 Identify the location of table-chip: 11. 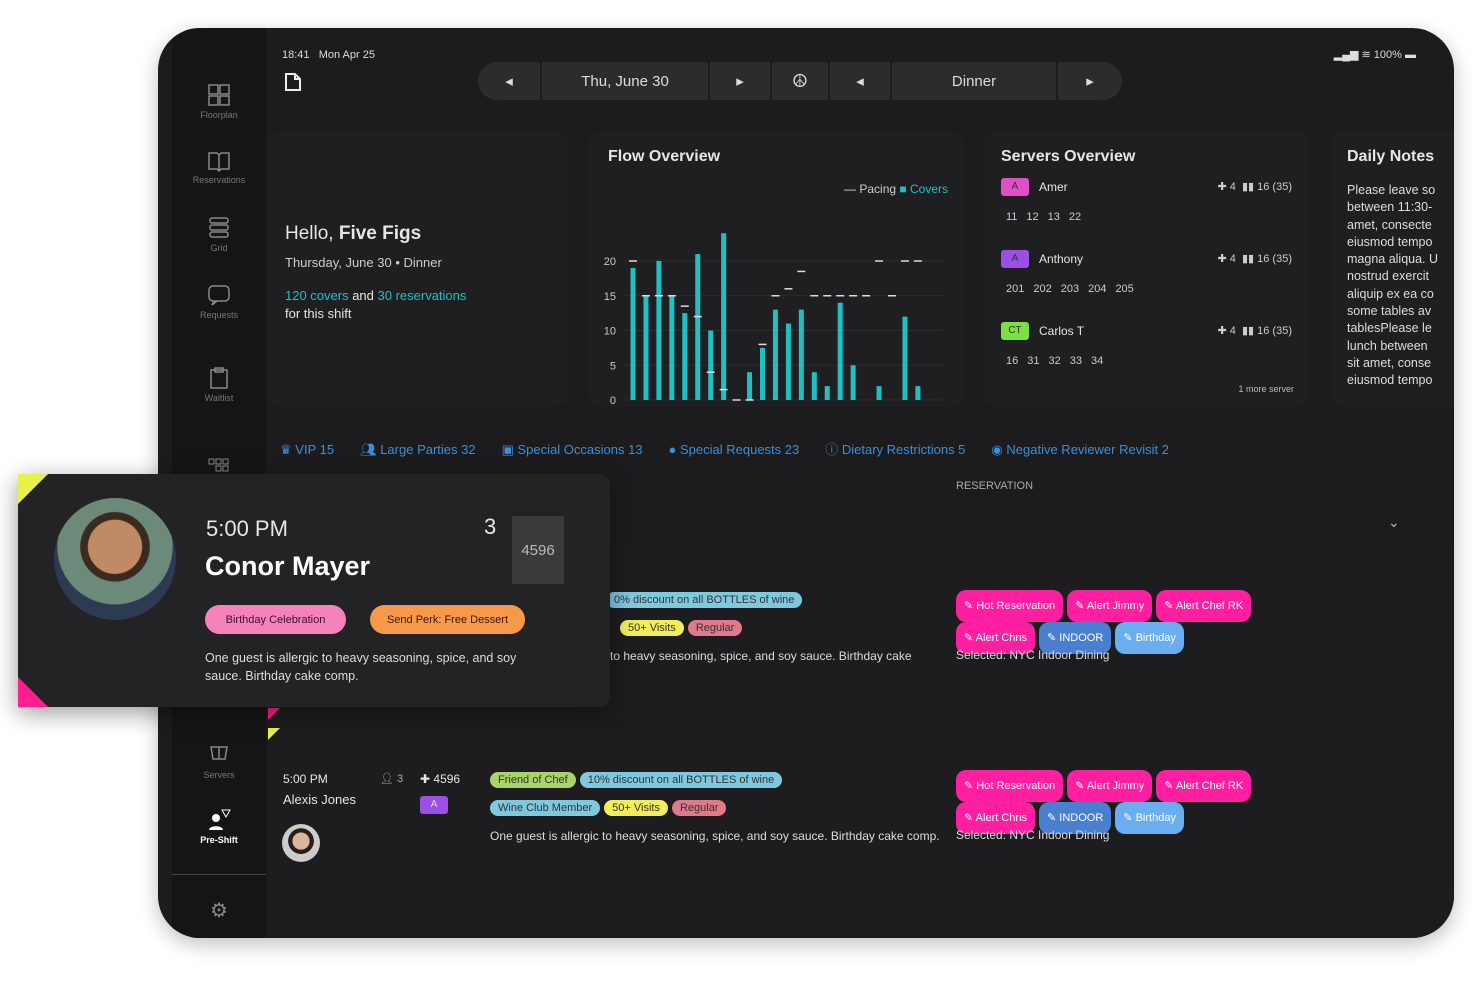
(1012, 217).